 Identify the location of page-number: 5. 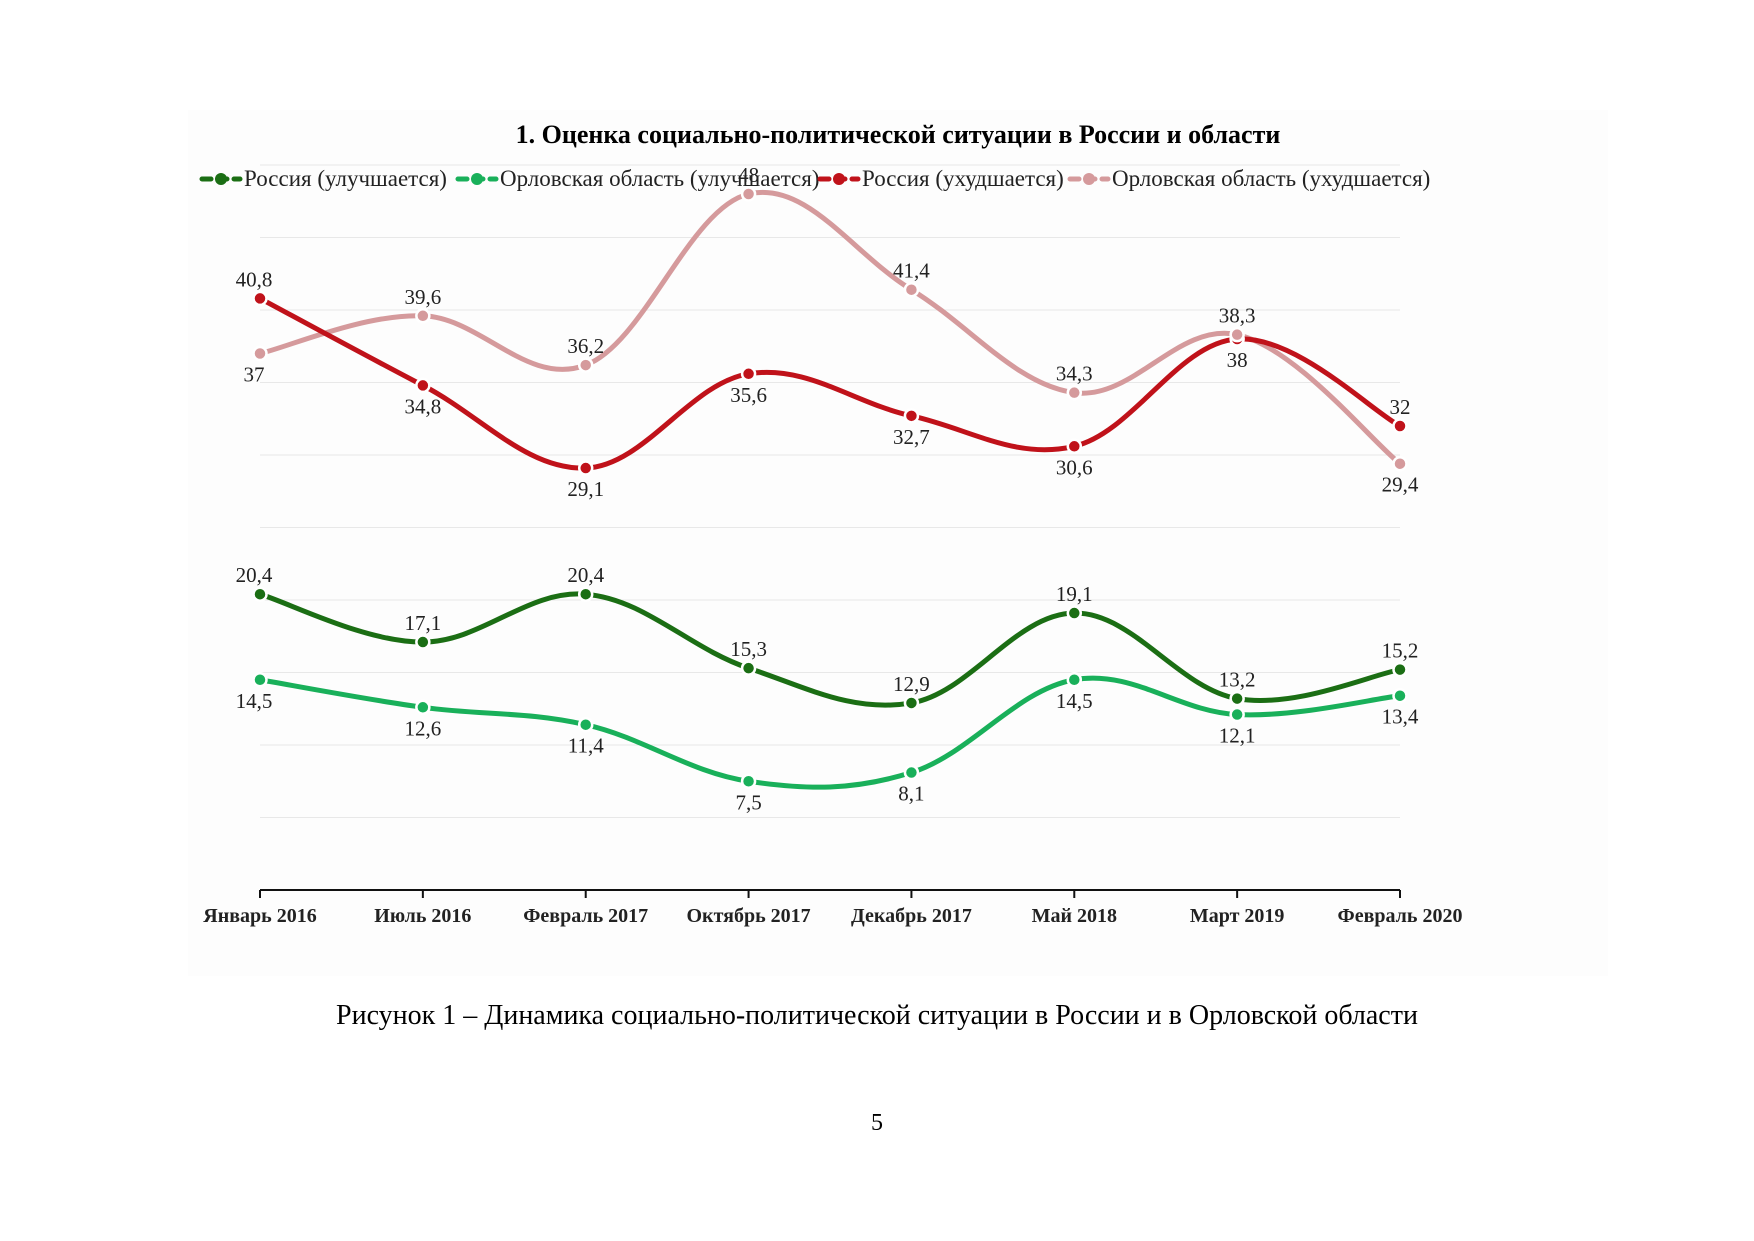
(877, 1123).